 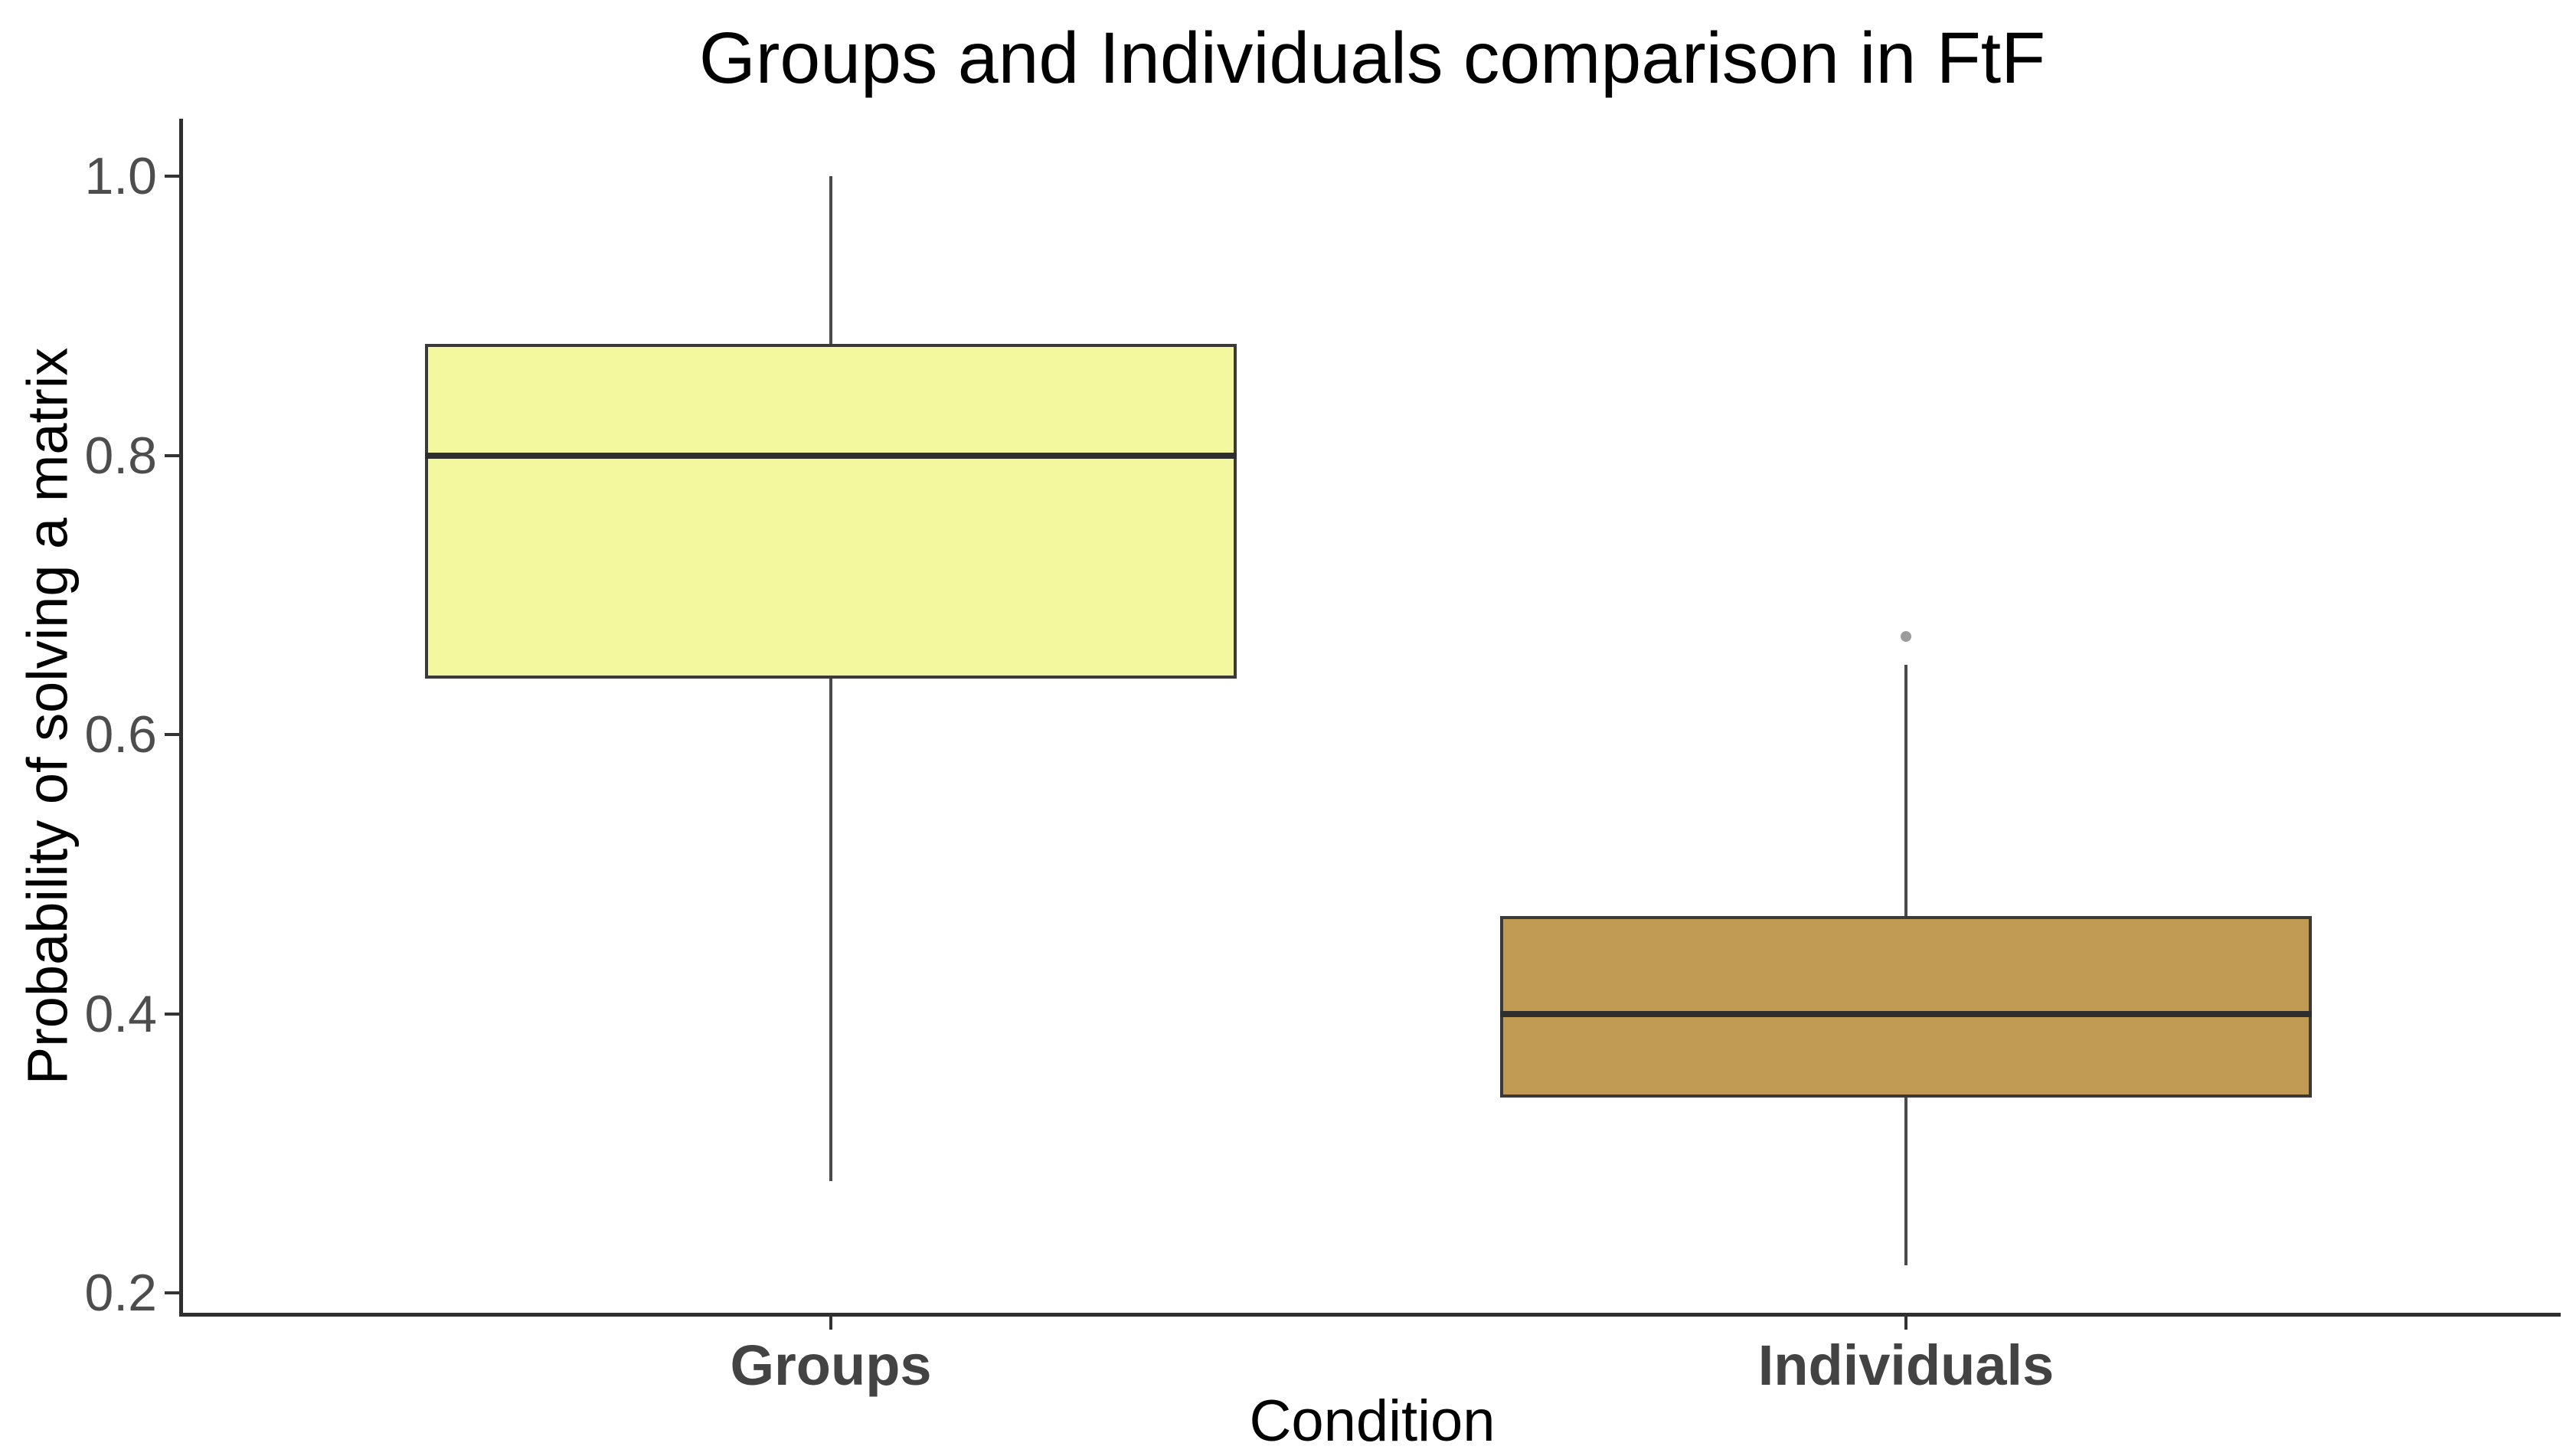 I want to click on y-tick-label: 0.6, so click(x=120, y=734).